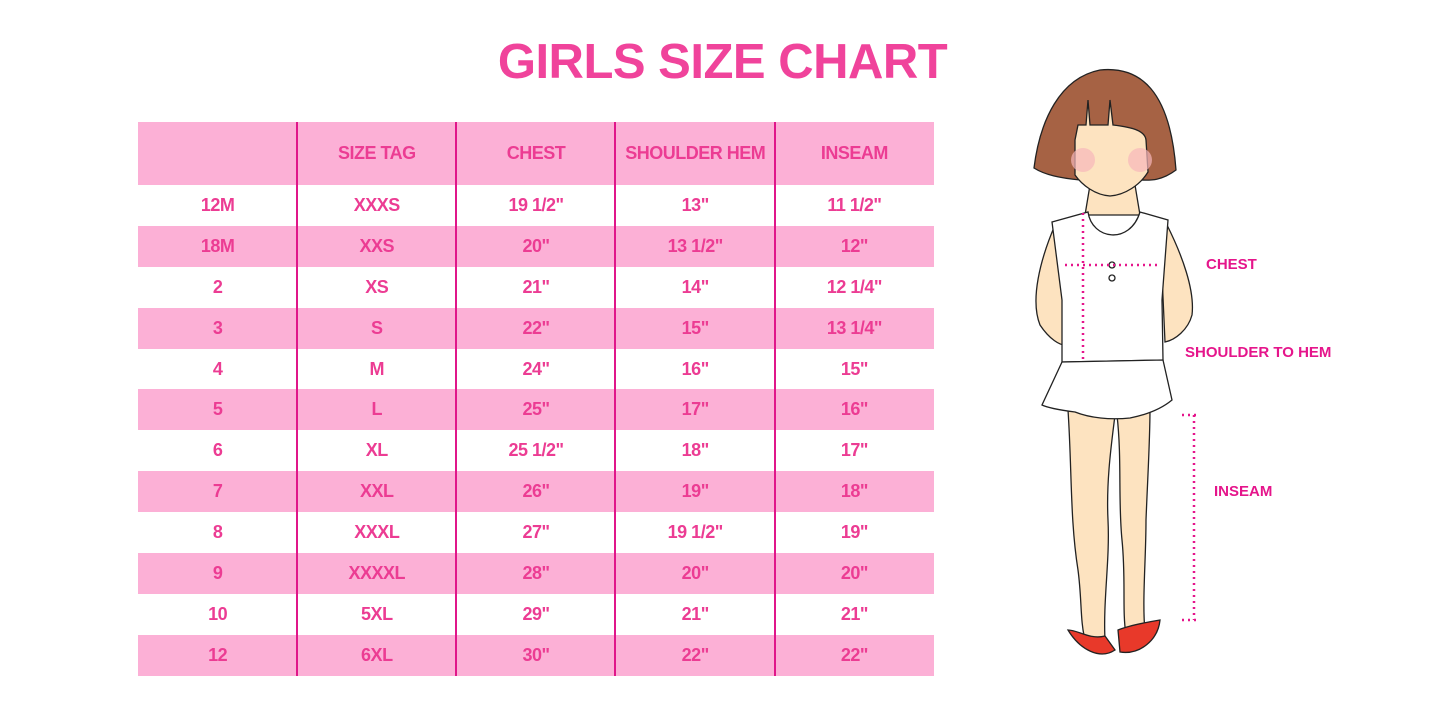  I want to click on table-cell: XXXL, so click(377, 532).